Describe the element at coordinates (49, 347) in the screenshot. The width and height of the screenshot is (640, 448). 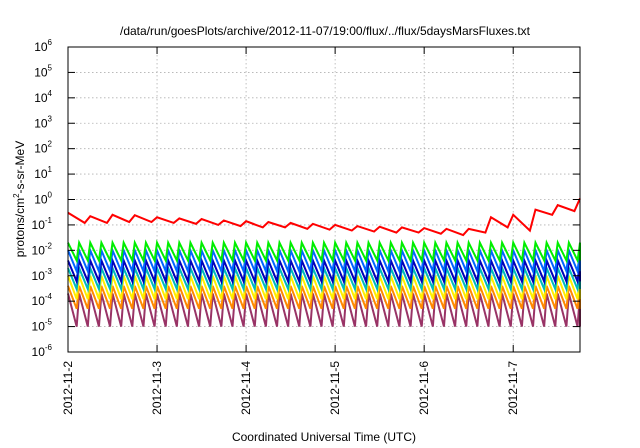
I see `y-tick-label-exponent: -6` at that location.